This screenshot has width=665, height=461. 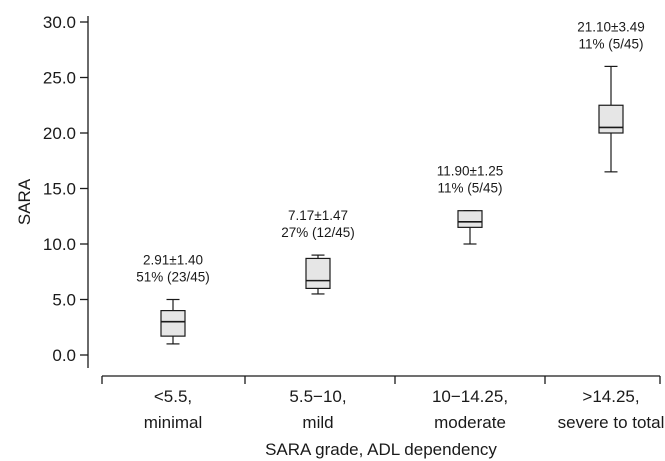 What do you see at coordinates (317, 422) in the screenshot?
I see `x-category-label-line2: mild` at bounding box center [317, 422].